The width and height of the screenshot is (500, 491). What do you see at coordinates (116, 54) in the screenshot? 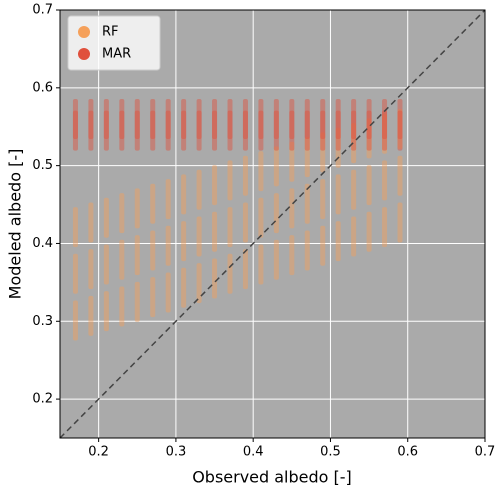
I see `legend-label: MAR` at bounding box center [116, 54].